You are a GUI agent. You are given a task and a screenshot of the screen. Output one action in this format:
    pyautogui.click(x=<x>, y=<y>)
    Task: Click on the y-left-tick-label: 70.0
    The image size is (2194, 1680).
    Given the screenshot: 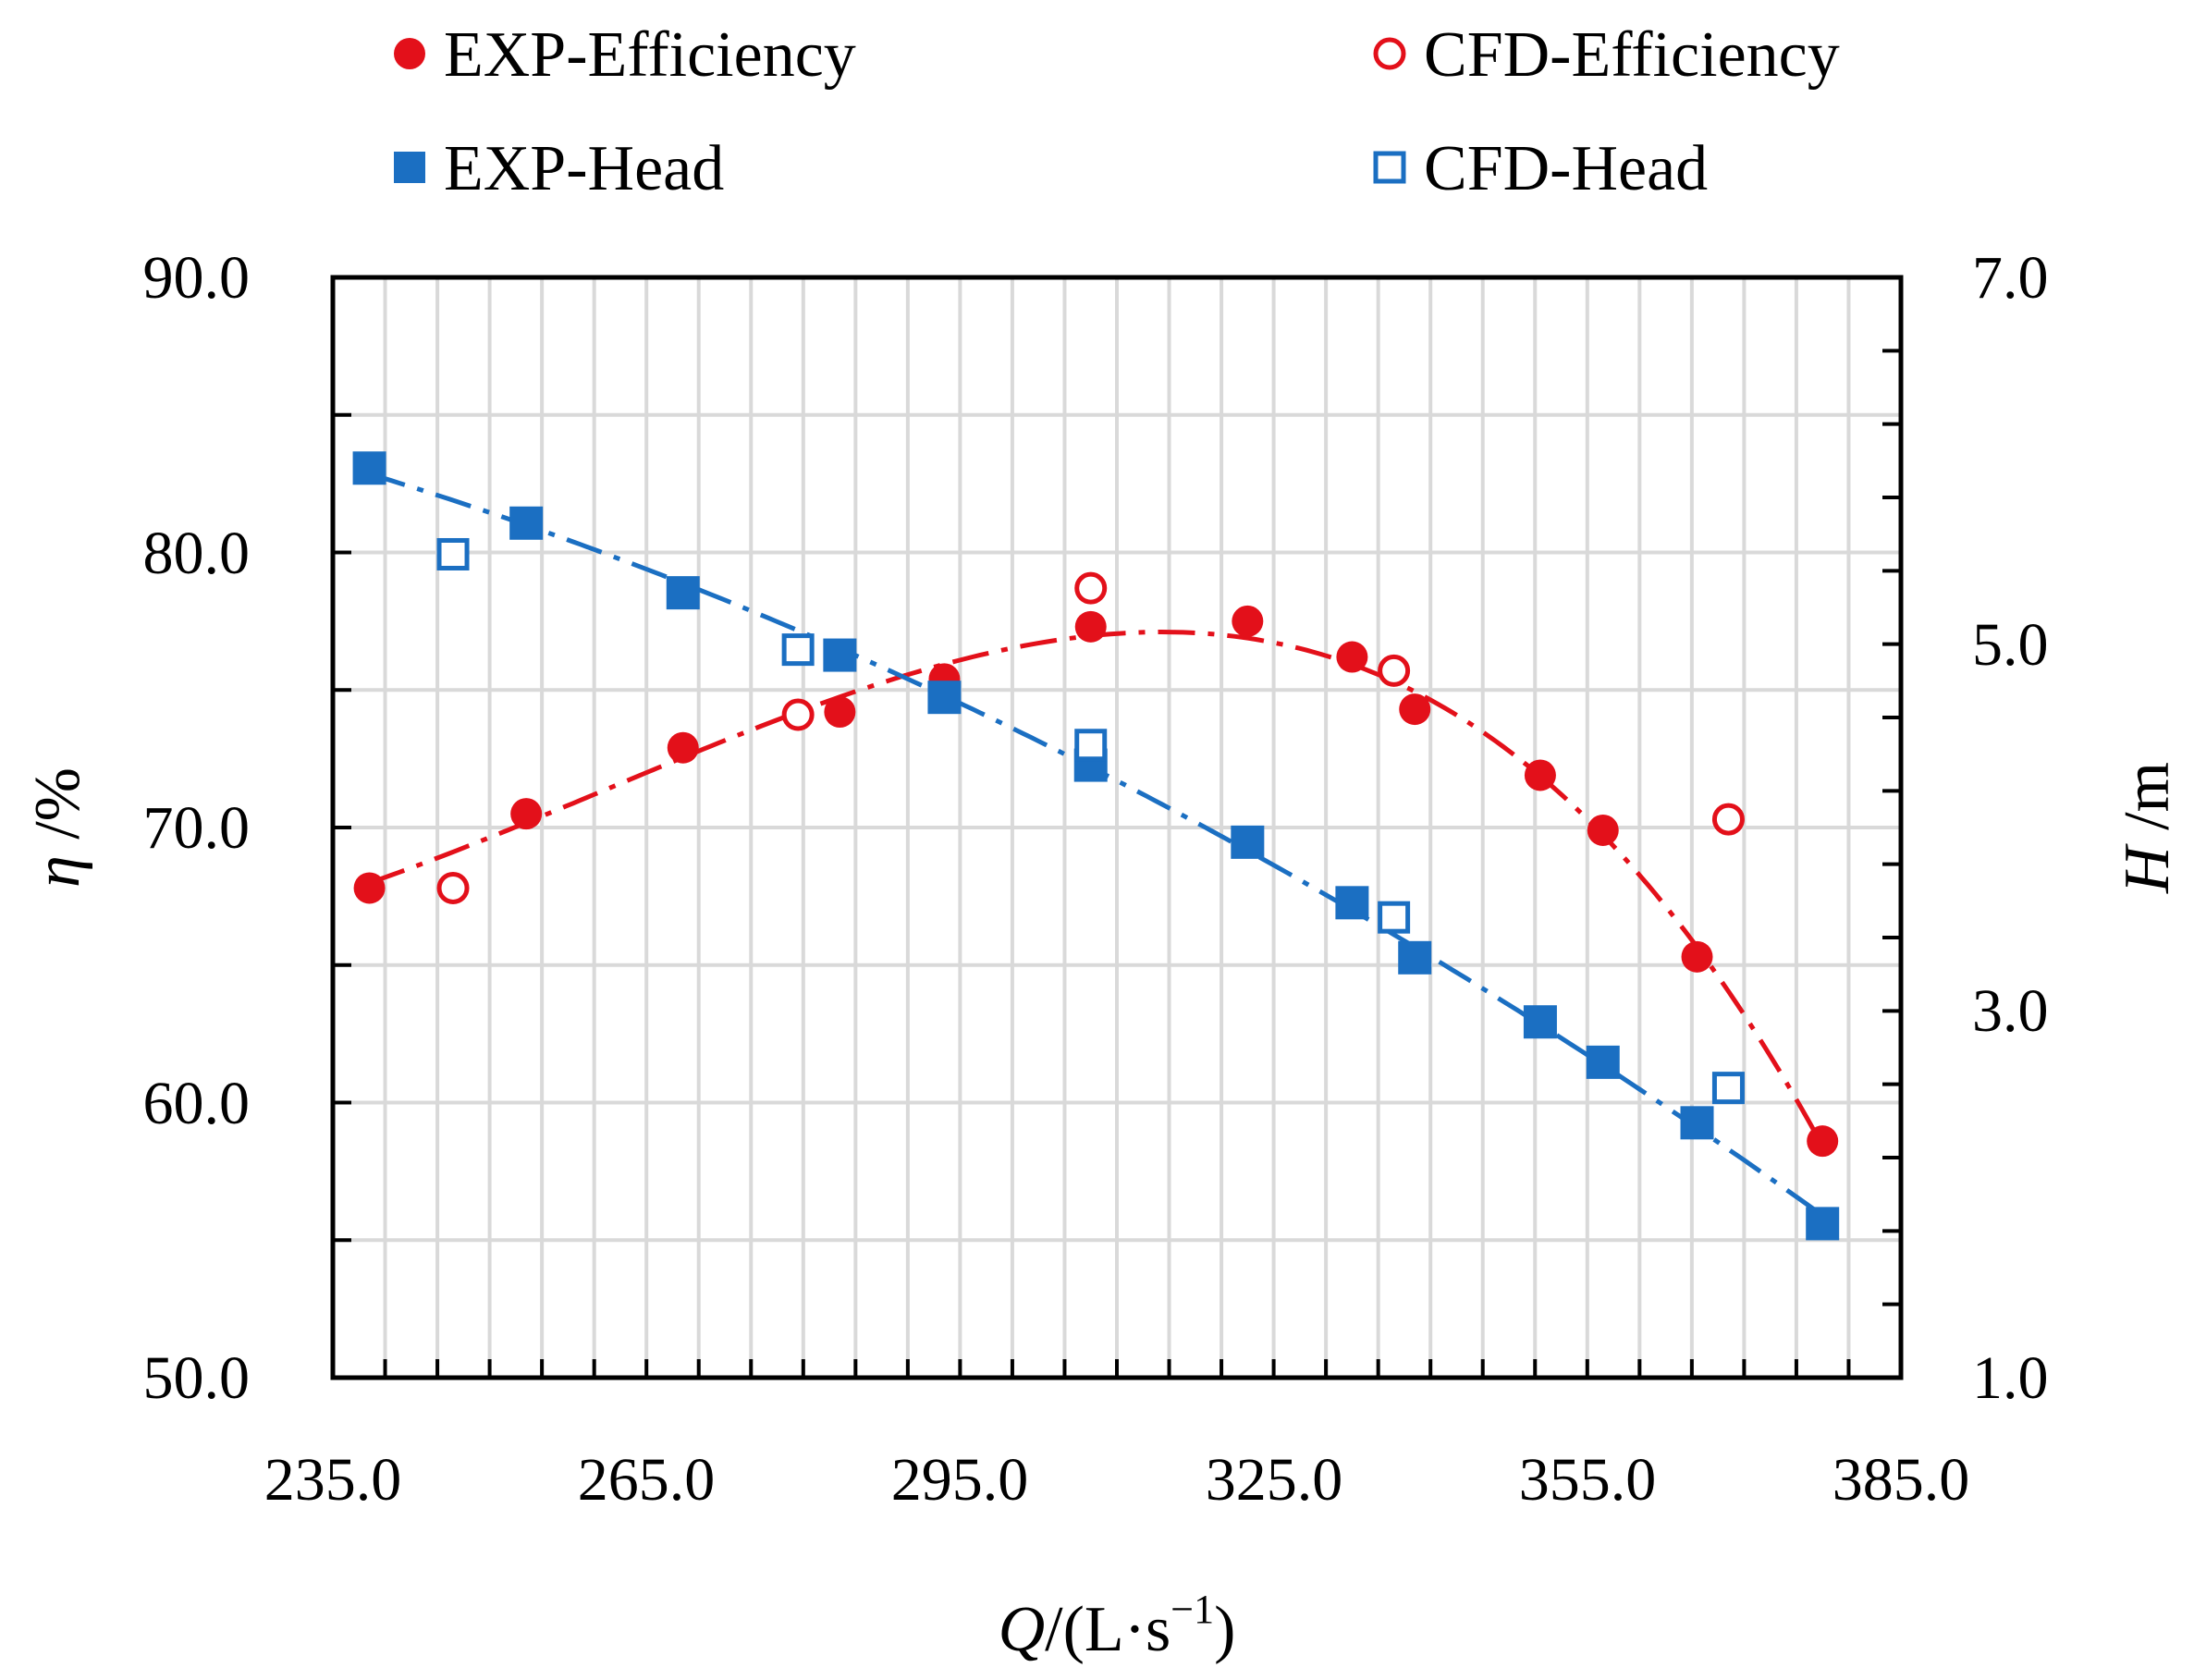 What is the action you would take?
    pyautogui.click(x=197, y=828)
    